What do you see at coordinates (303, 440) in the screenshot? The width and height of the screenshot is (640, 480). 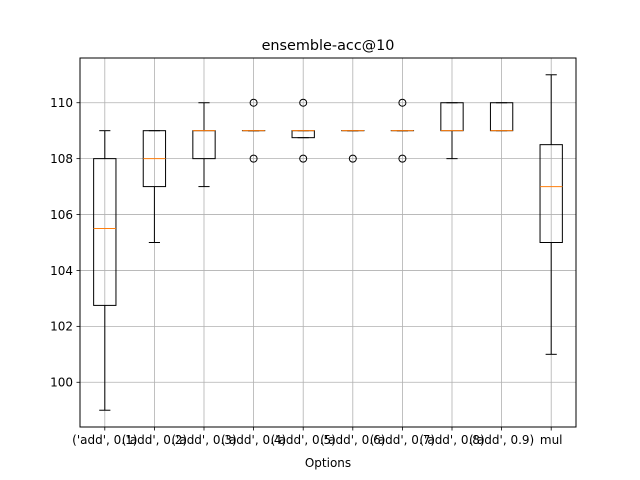 I see `x-tick-label: ('add', 0.5)` at bounding box center [303, 440].